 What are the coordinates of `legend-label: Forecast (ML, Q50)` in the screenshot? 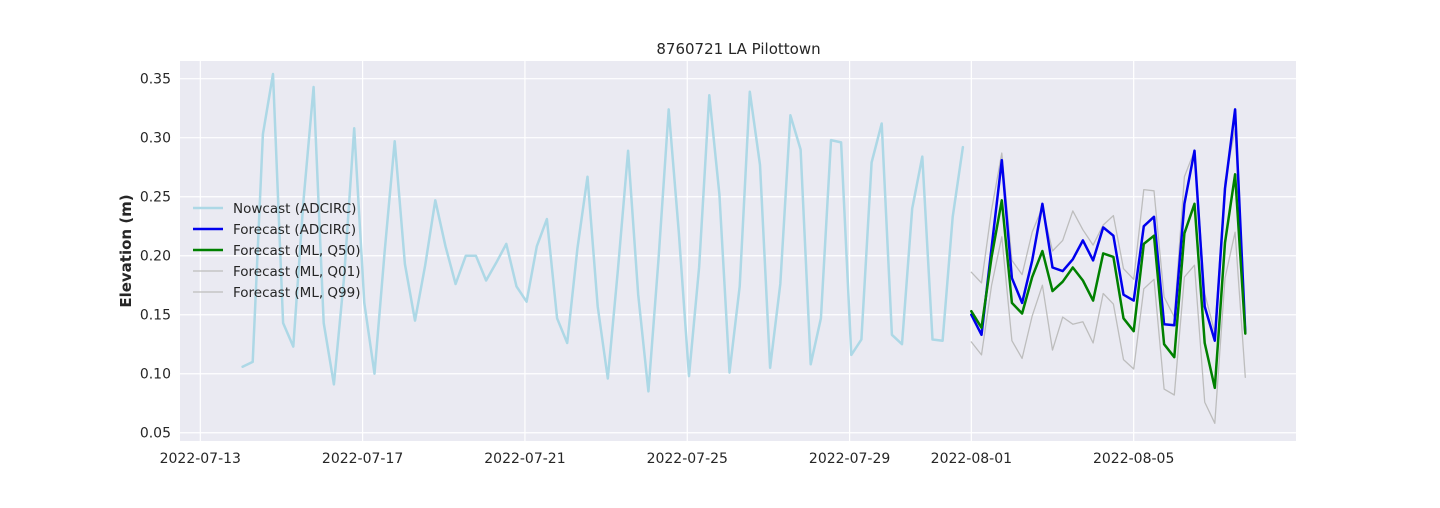 It's located at (297, 251).